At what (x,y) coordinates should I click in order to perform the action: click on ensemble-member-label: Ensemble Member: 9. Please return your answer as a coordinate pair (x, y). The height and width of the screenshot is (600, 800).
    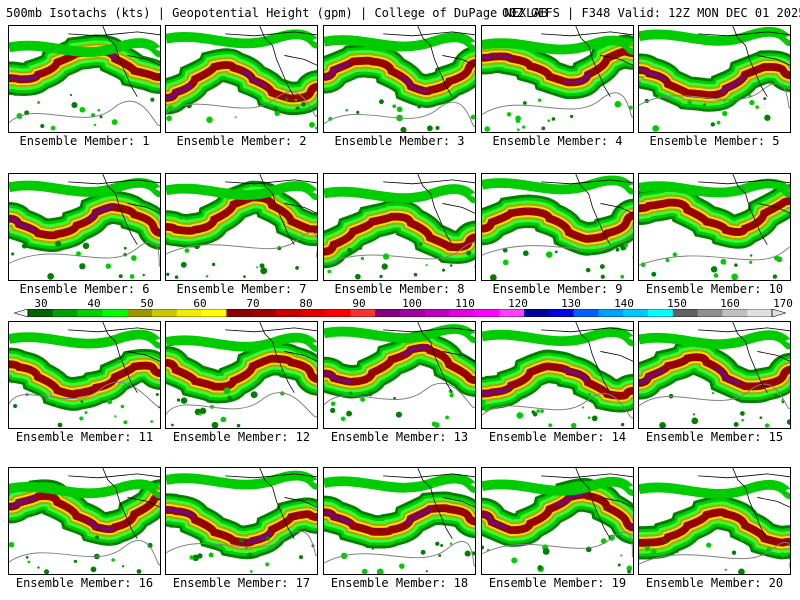
    Looking at the image, I should click on (557, 289).